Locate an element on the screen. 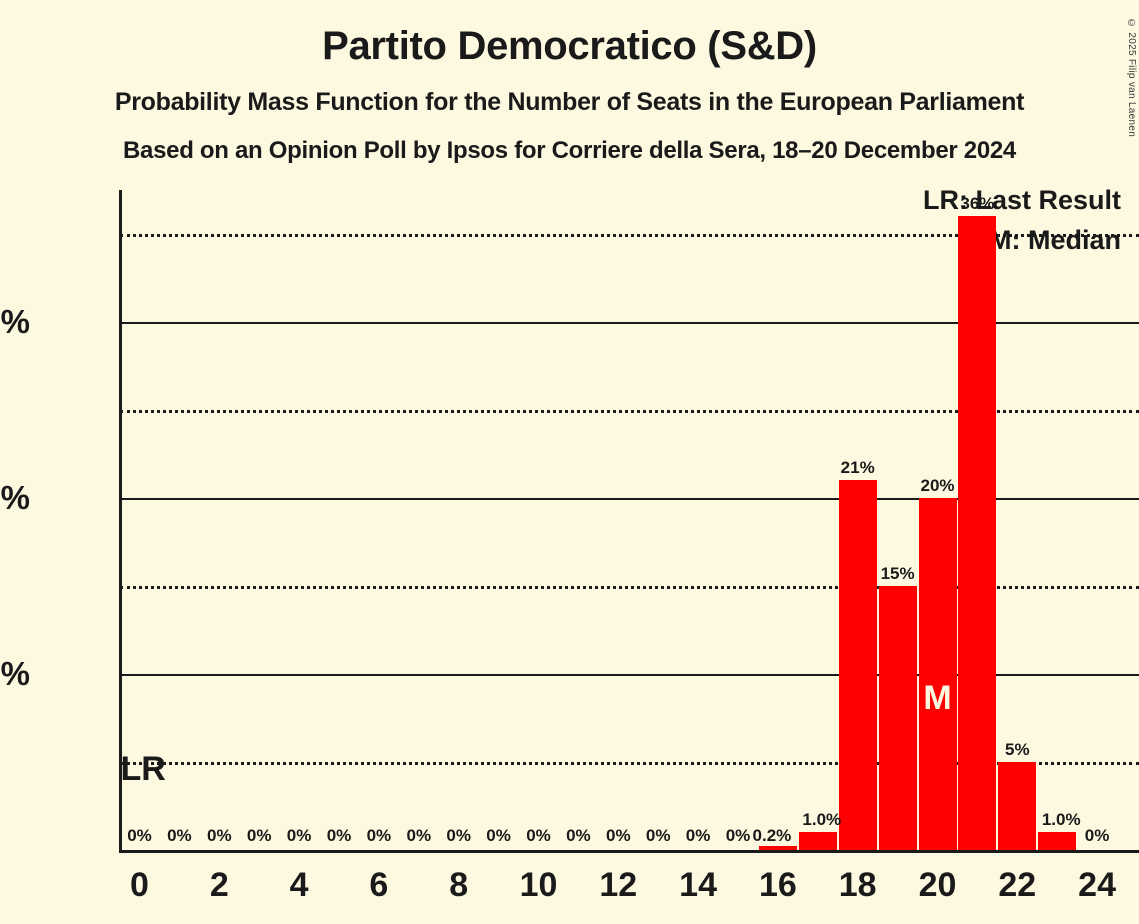  x-axis-tick-label: 0 is located at coordinates (139, 885).